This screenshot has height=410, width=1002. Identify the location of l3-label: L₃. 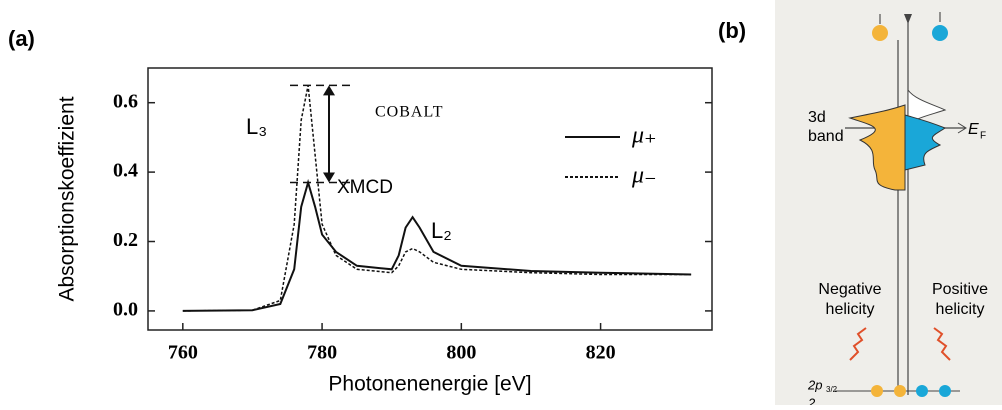
(256, 126).